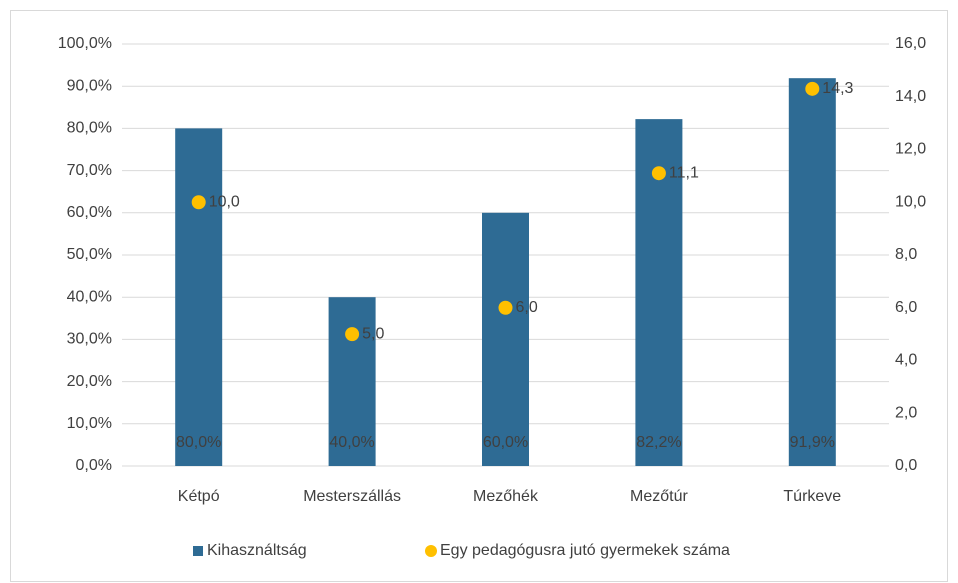 The height and width of the screenshot is (583, 958). I want to click on y2-tick-label: 10,0, so click(910, 201).